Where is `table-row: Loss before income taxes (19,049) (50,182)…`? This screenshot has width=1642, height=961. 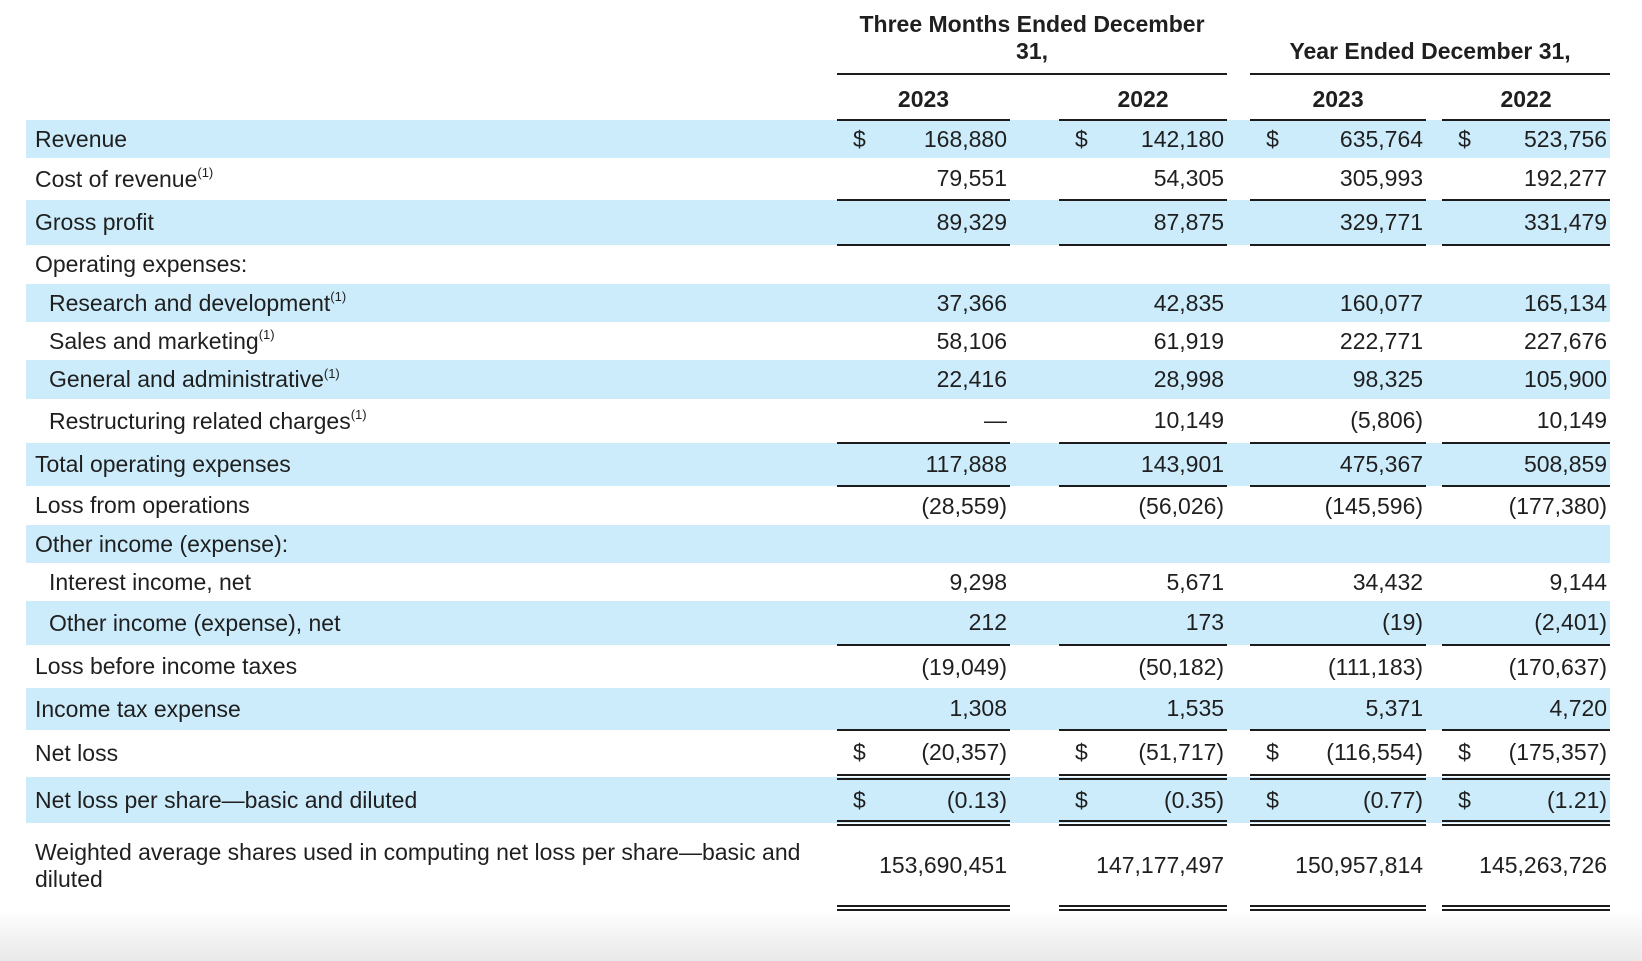
table-row: Loss before income taxes (19,049) (50,182)… is located at coordinates (818, 666).